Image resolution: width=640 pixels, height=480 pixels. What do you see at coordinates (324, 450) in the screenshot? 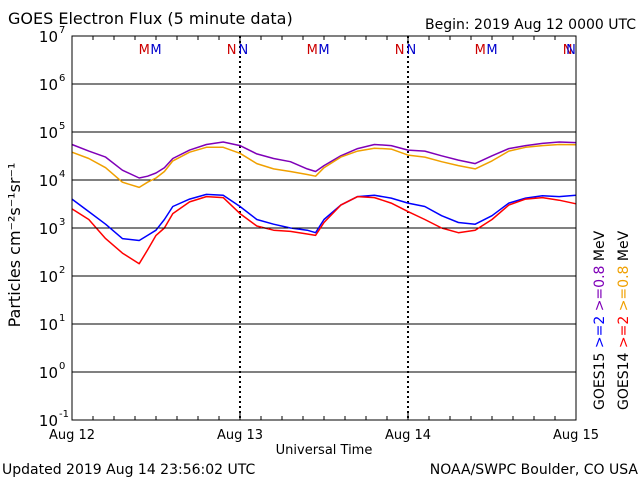
I see `x-axis-label: Universal Time` at bounding box center [324, 450].